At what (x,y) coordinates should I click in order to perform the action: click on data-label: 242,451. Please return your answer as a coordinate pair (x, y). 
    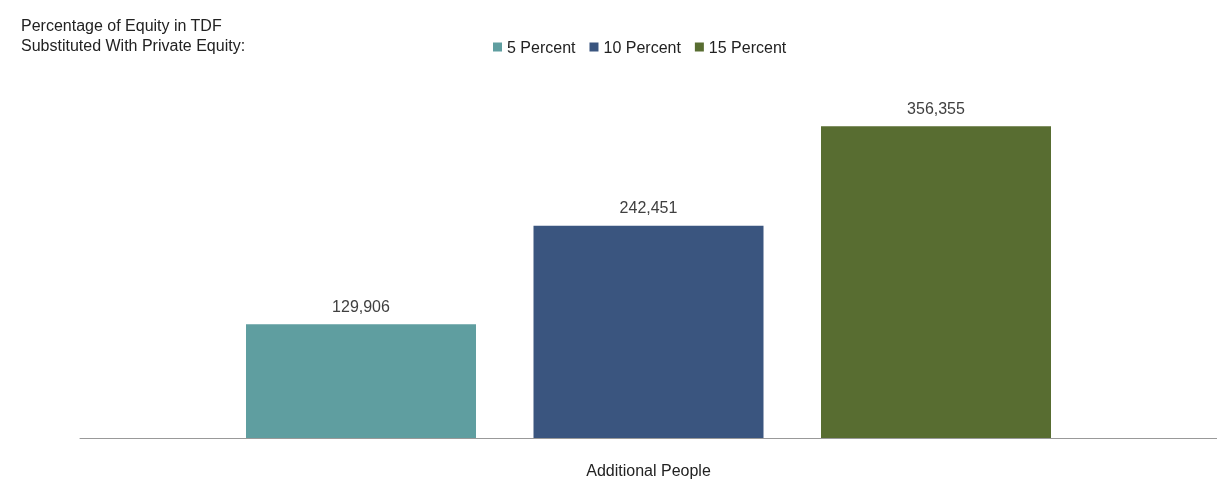
    Looking at the image, I should click on (648, 208).